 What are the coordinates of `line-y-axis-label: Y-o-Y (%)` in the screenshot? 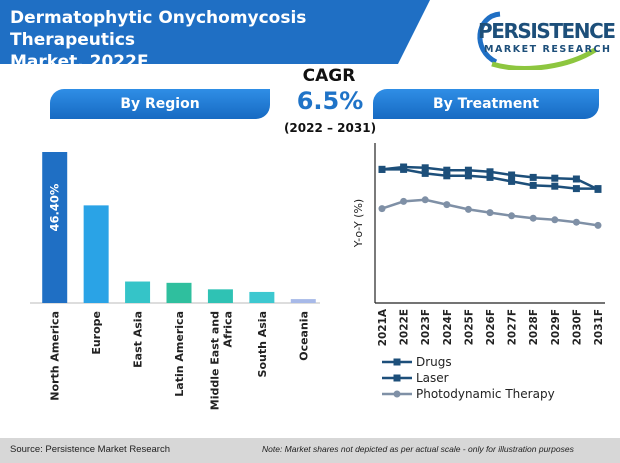 It's located at (358, 223).